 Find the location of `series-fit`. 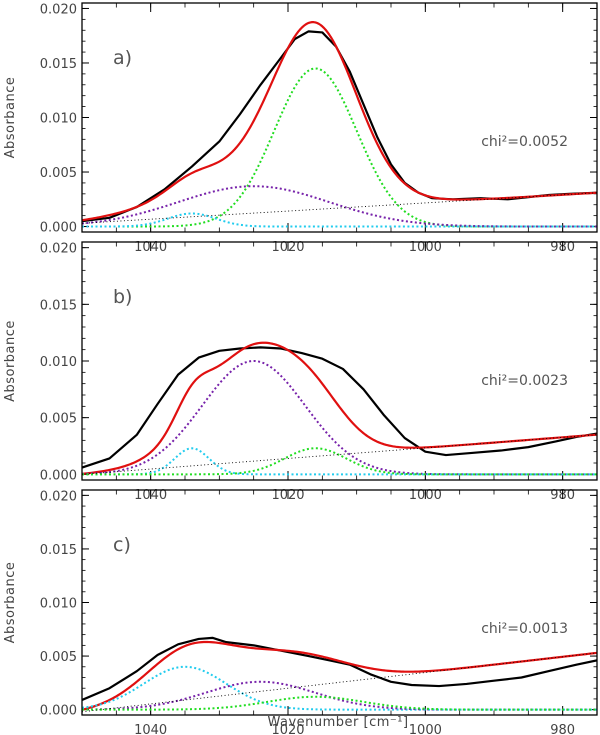

series-fit is located at coordinates (339, 675).